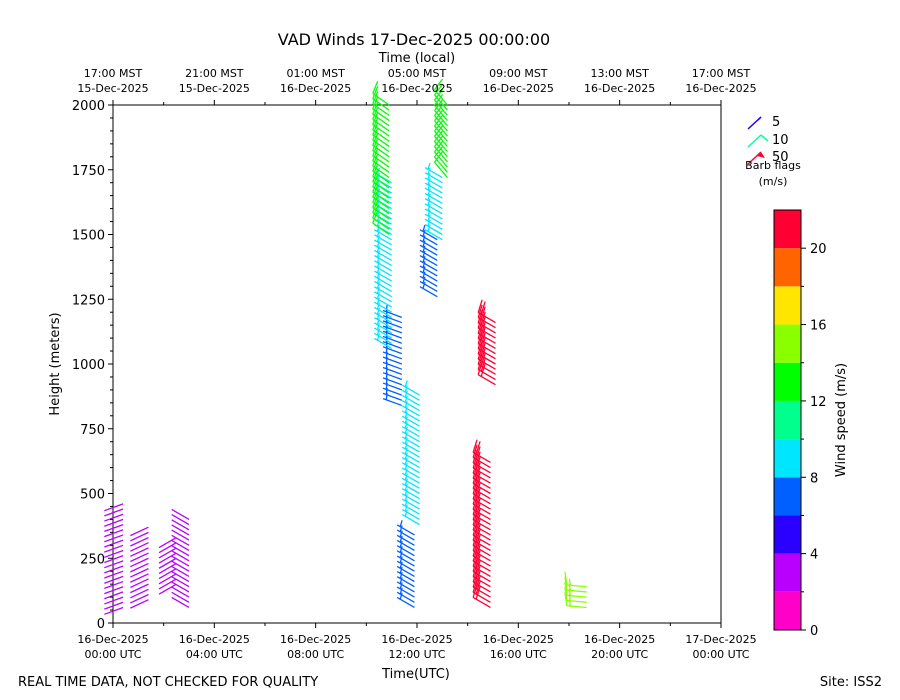 This screenshot has width=900, height=700. What do you see at coordinates (768, 140) in the screenshot?
I see `legend-barb-10: 10` at bounding box center [768, 140].